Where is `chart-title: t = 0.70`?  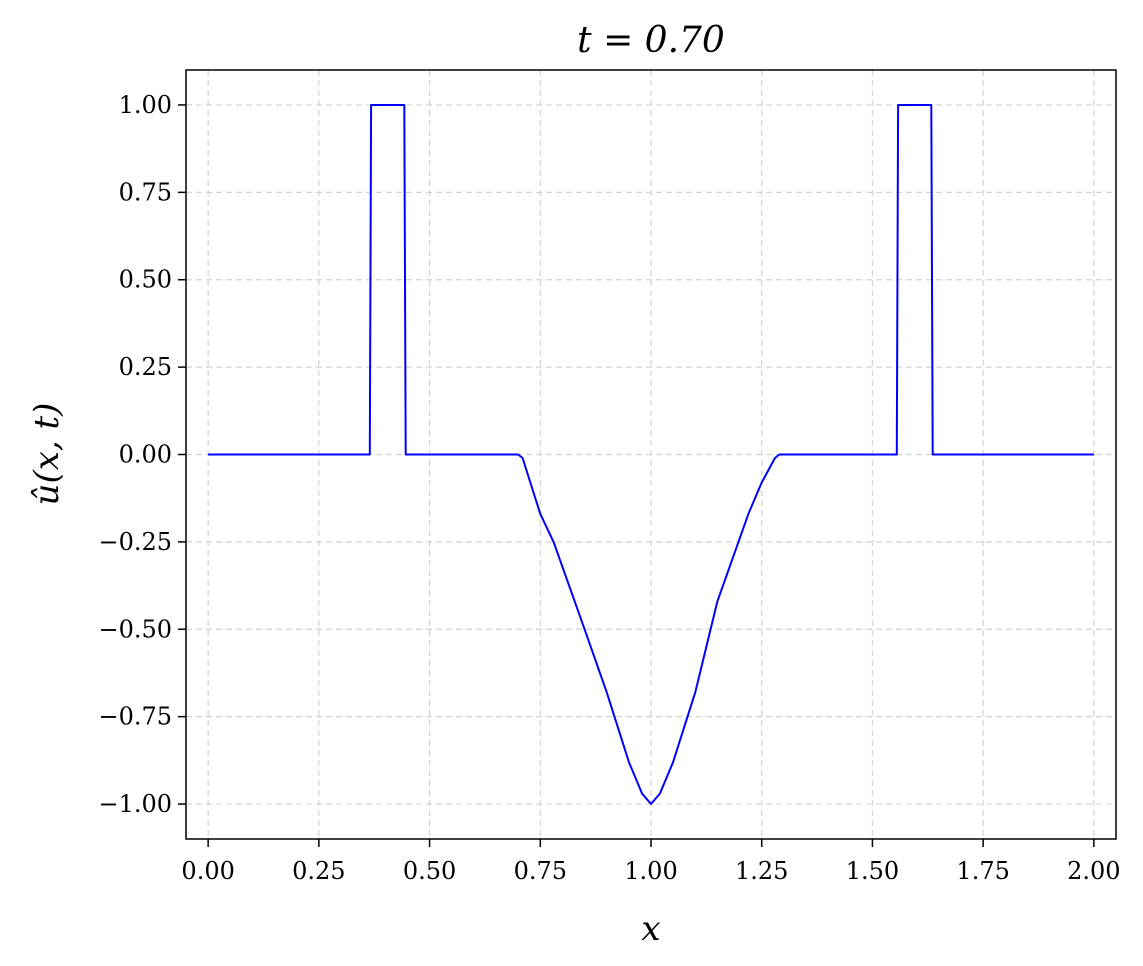 chart-title: t = 0.70 is located at coordinates (651, 40).